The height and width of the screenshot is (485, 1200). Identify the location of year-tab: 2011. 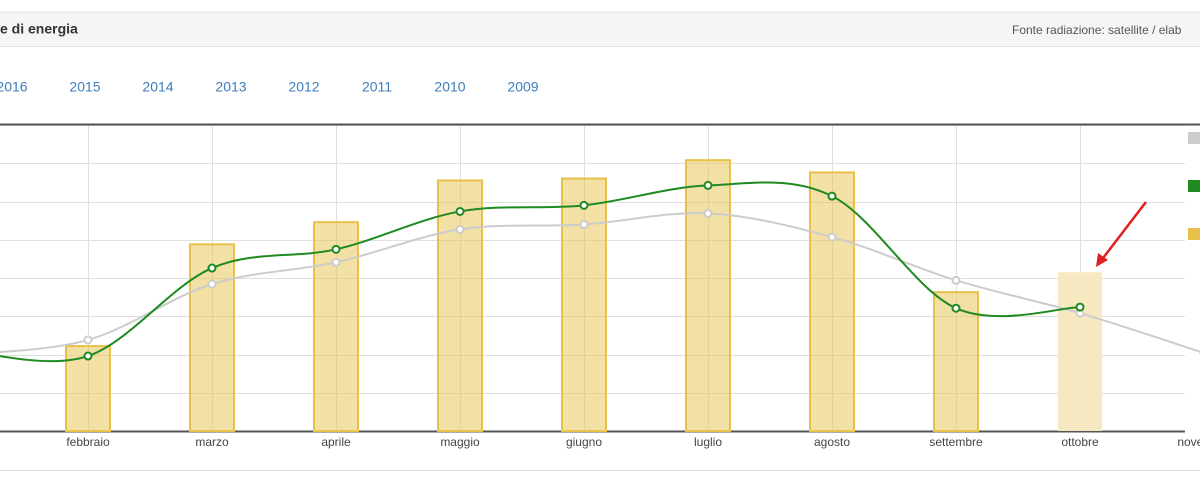
(377, 87).